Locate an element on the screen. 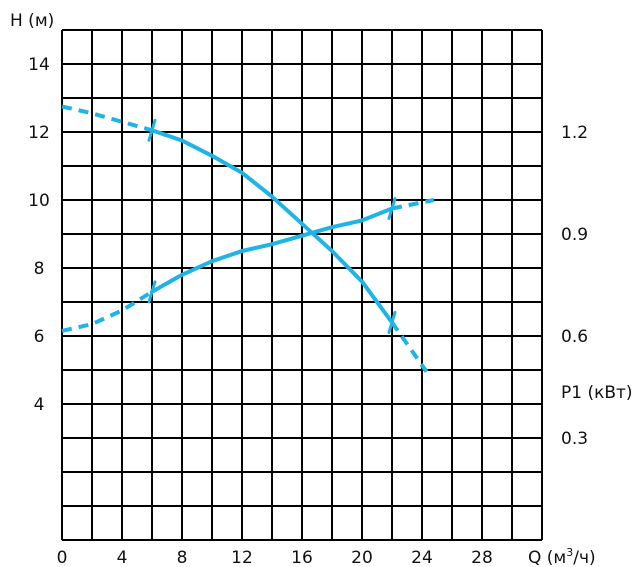 This screenshot has height=567, width=644. x-tick-label: 20 is located at coordinates (362, 557).